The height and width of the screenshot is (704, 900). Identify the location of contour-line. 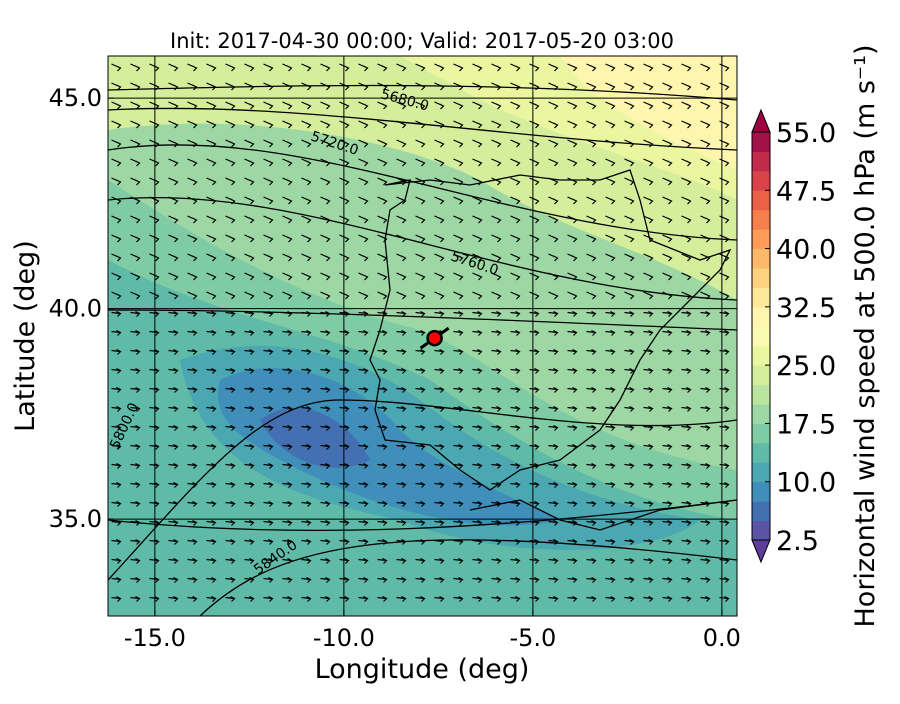
(422, 92).